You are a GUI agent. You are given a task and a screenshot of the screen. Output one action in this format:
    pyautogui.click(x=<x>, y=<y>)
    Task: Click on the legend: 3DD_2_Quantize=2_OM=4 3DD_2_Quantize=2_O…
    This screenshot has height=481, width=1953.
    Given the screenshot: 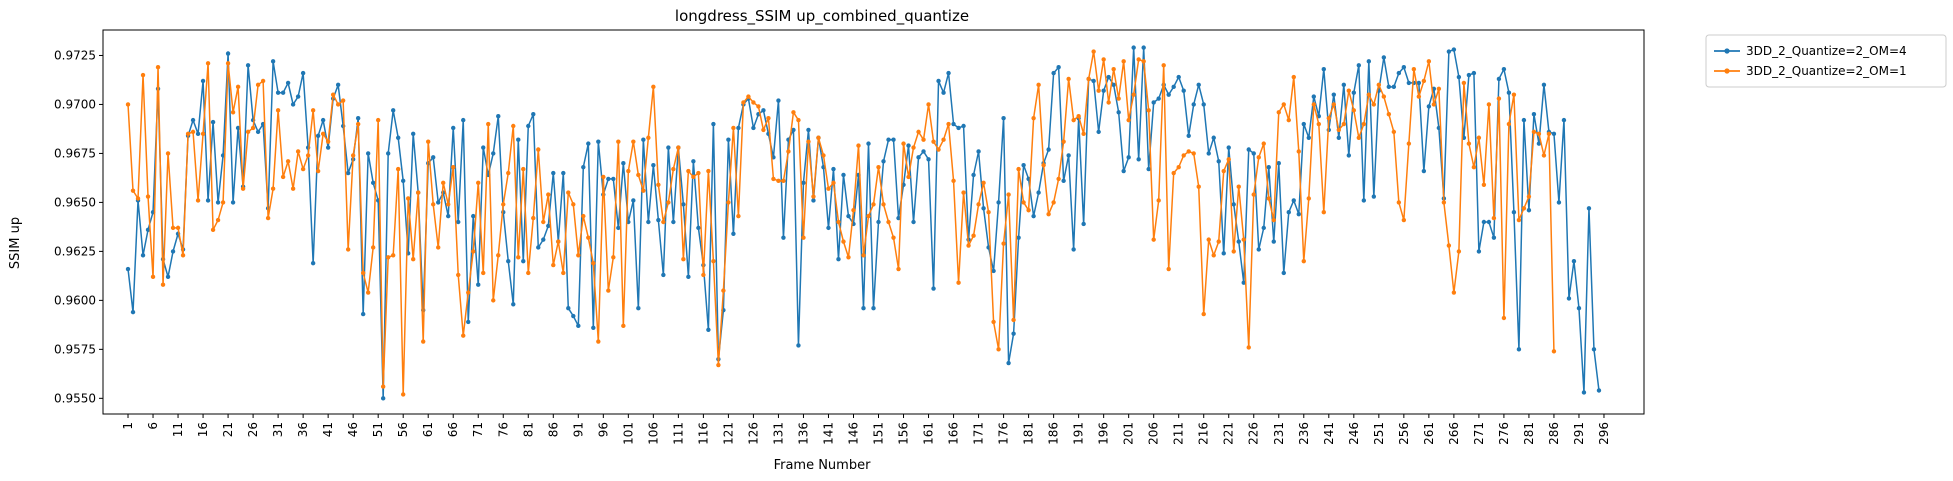 What is the action you would take?
    pyautogui.click(x=1826, y=61)
    